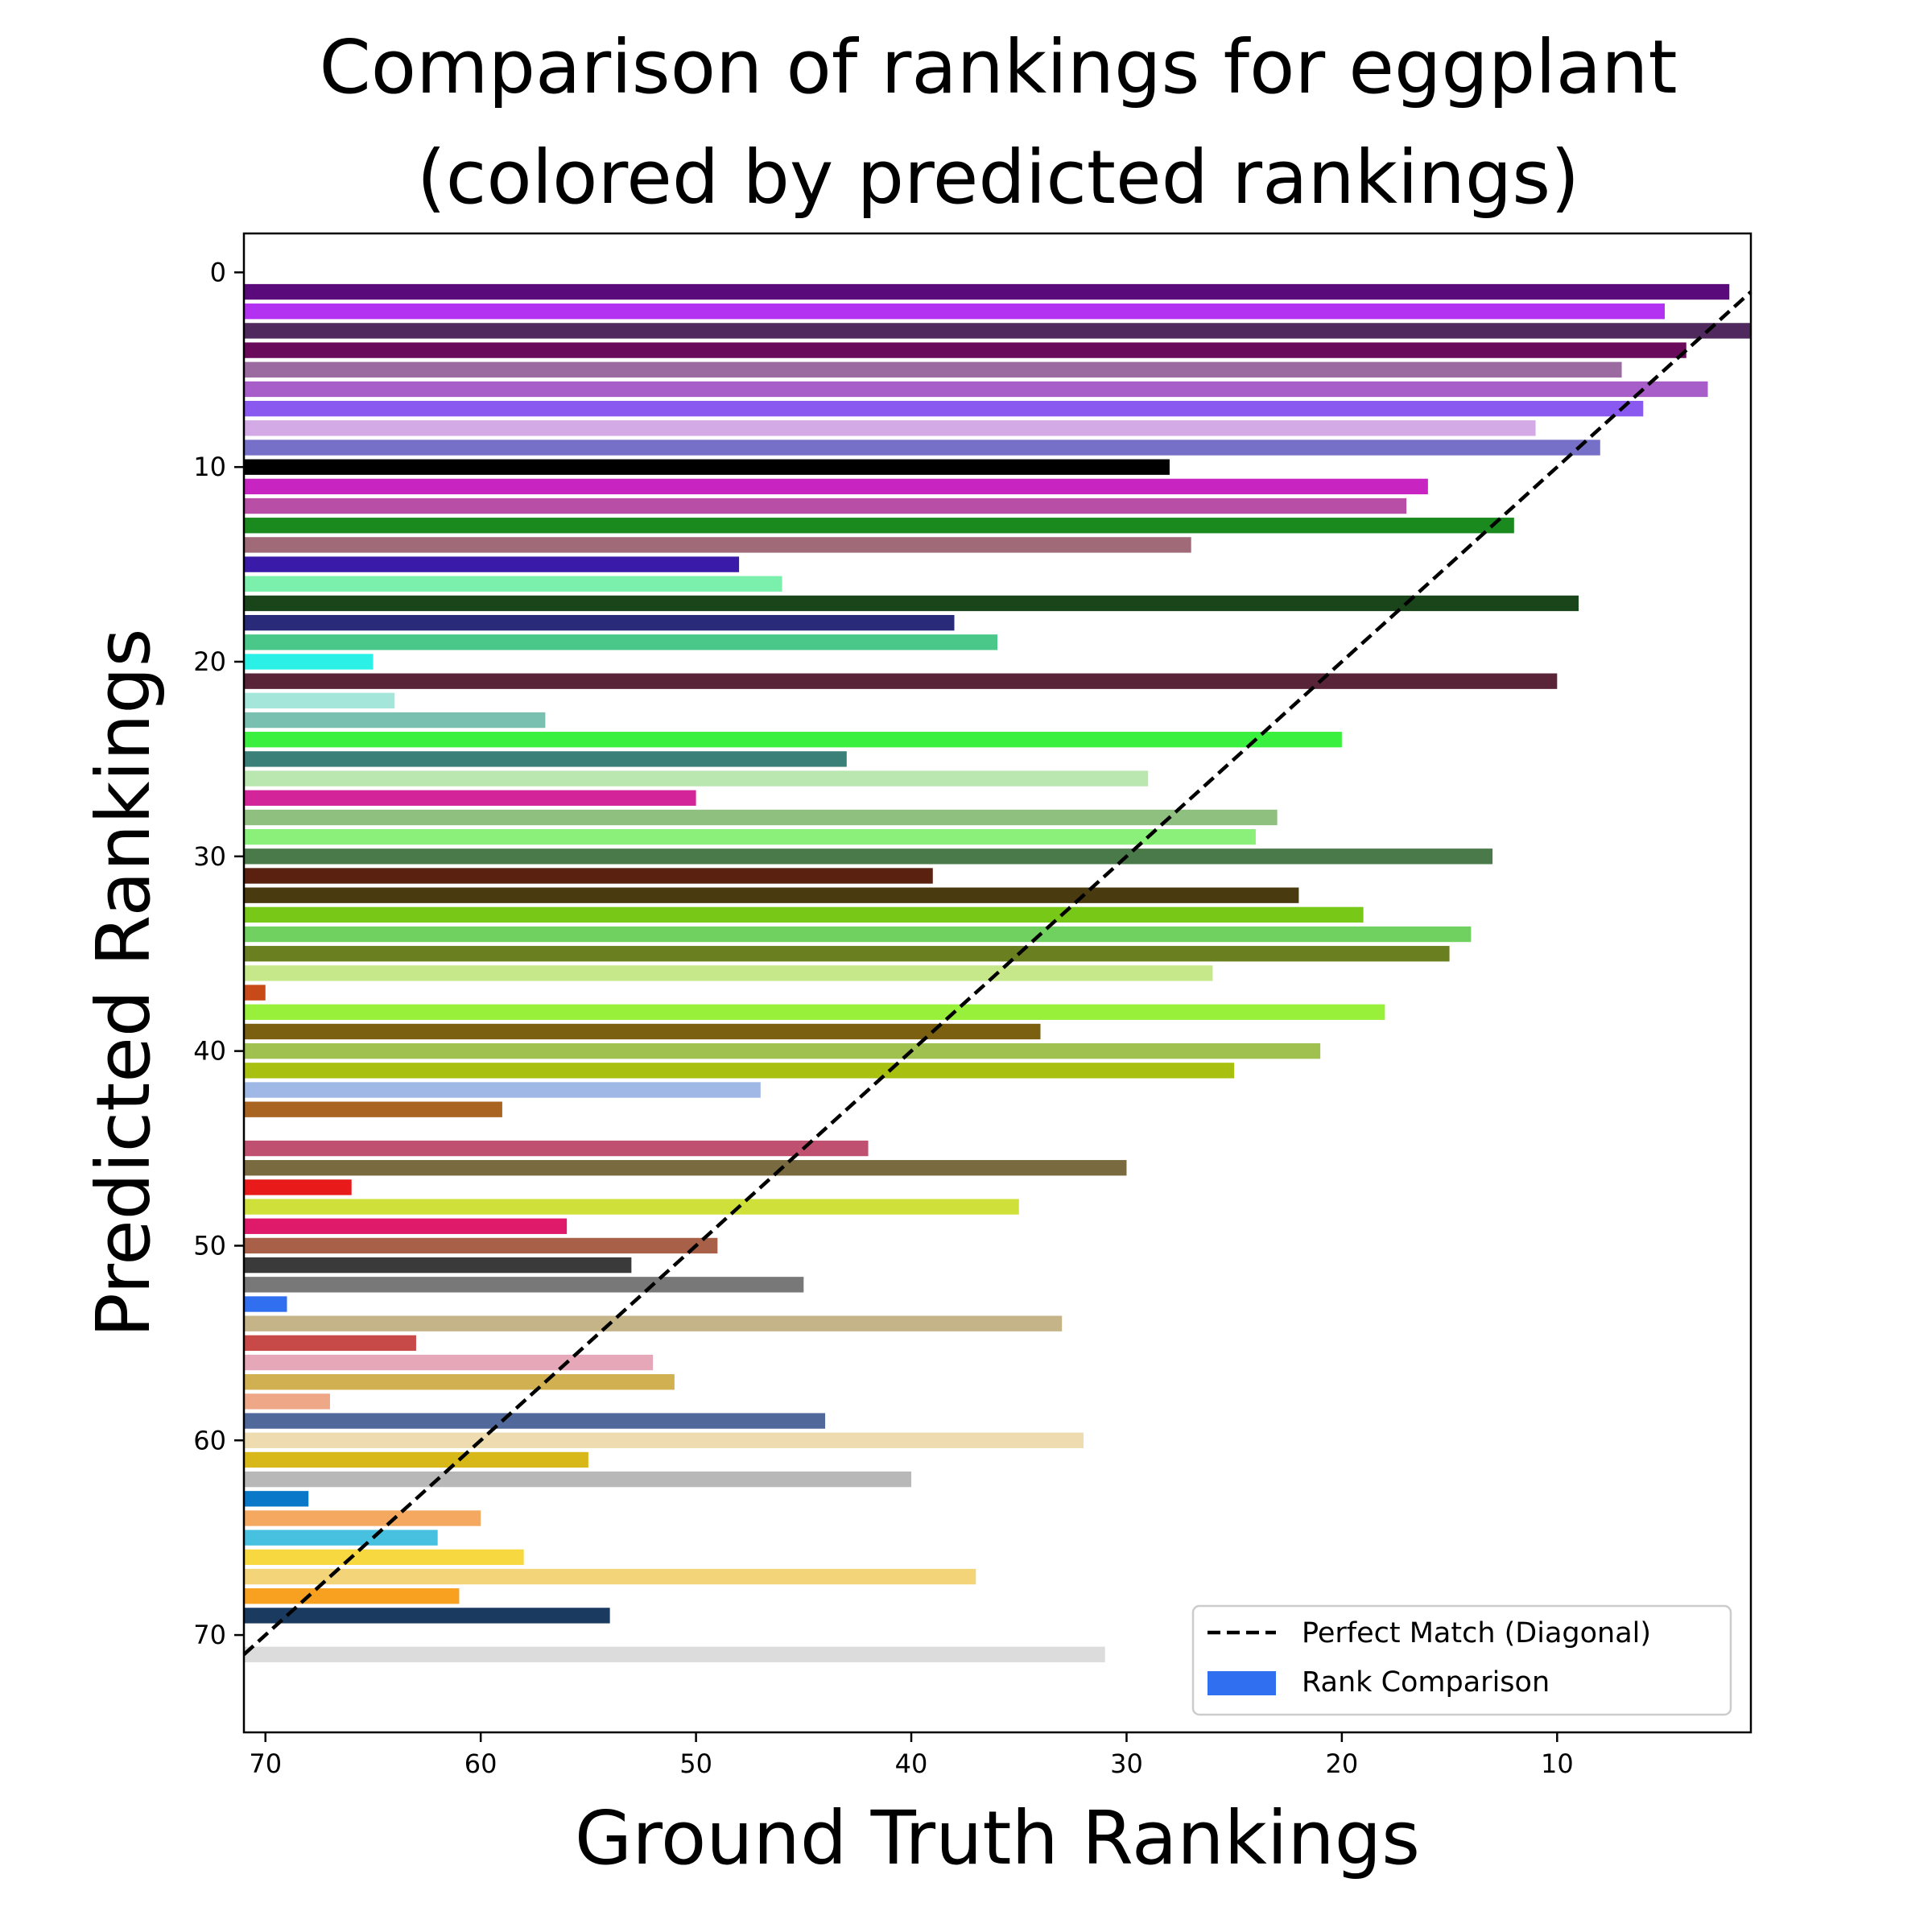 This screenshot has width=1932, height=1932. Describe the element at coordinates (209, 1635) in the screenshot. I see `y-tick-label: 70` at that location.